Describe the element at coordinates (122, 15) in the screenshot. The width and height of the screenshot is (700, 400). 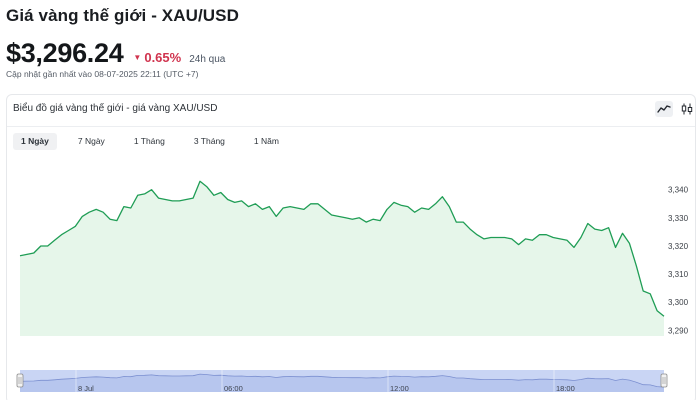
I see `page-title: Giá vàng thế giới - XAU/USD` at that location.